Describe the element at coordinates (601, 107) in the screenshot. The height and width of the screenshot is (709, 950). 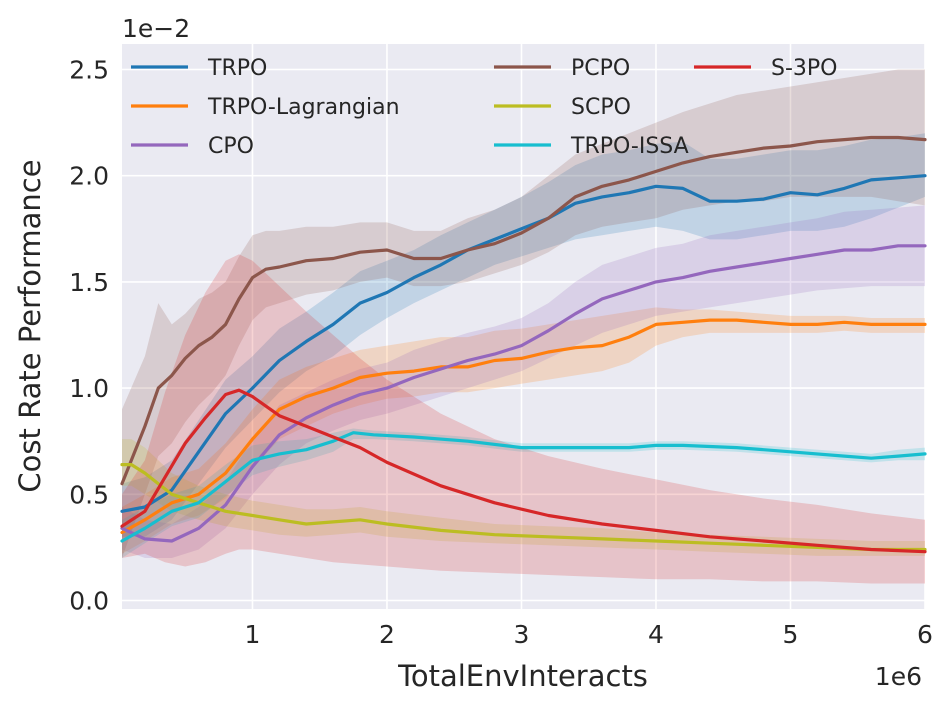
I see `legend-label-scpo: SCPO` at that location.